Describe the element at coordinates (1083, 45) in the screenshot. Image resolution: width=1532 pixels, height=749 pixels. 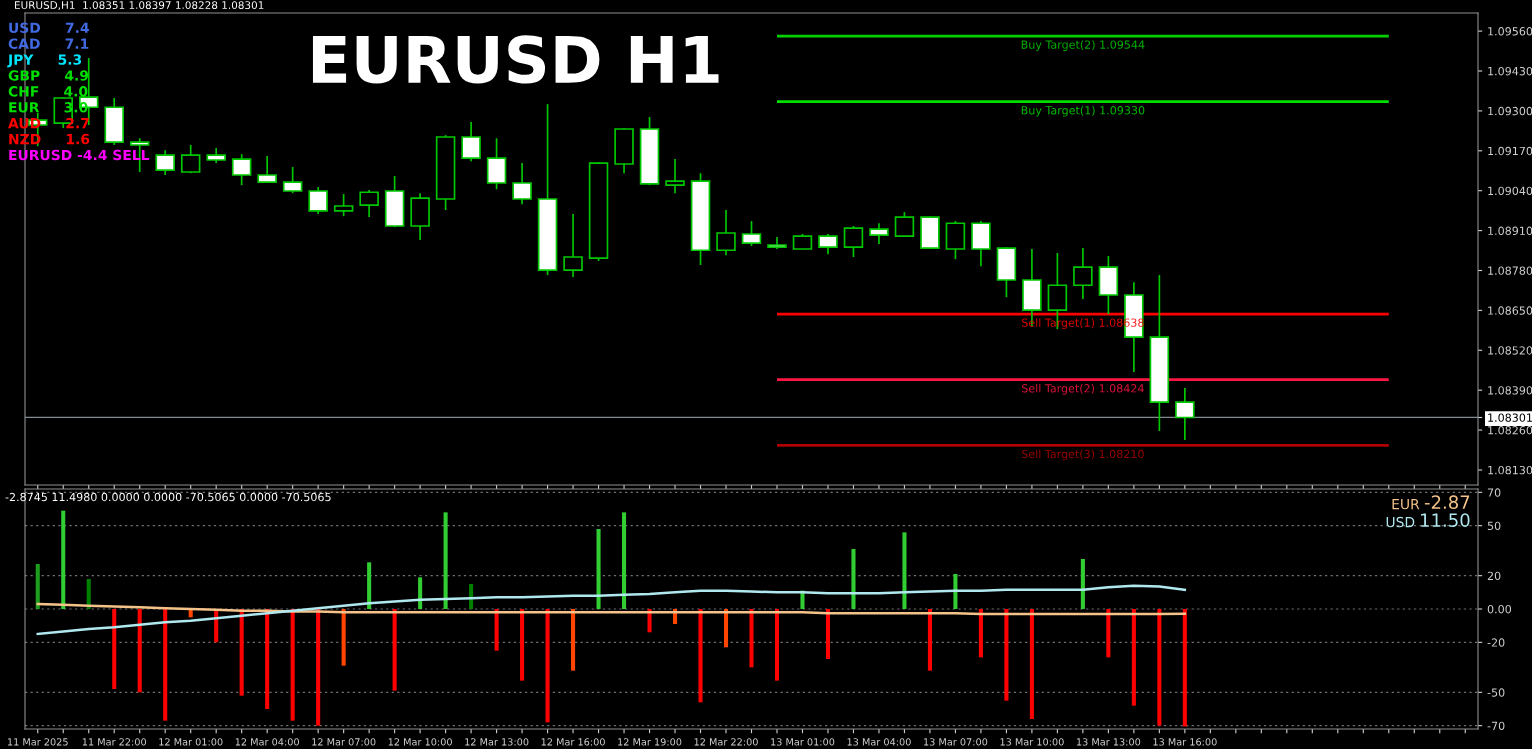
I see `ref-line-label: Buy Target(2) 1.09544` at that location.